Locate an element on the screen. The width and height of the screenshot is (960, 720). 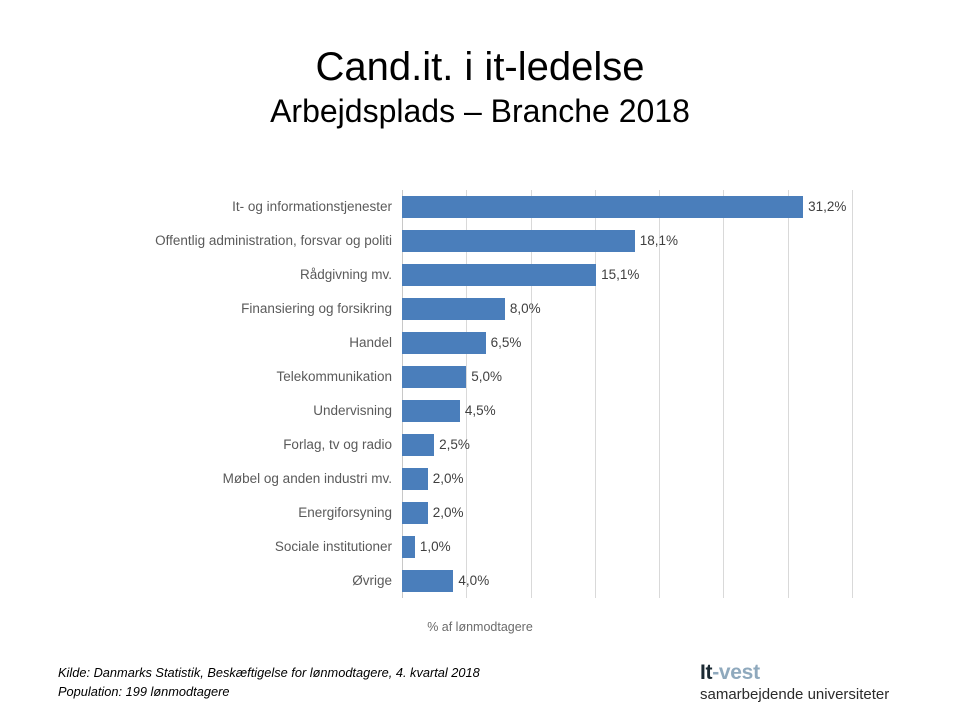
category-label: Handel is located at coordinates (370, 342).